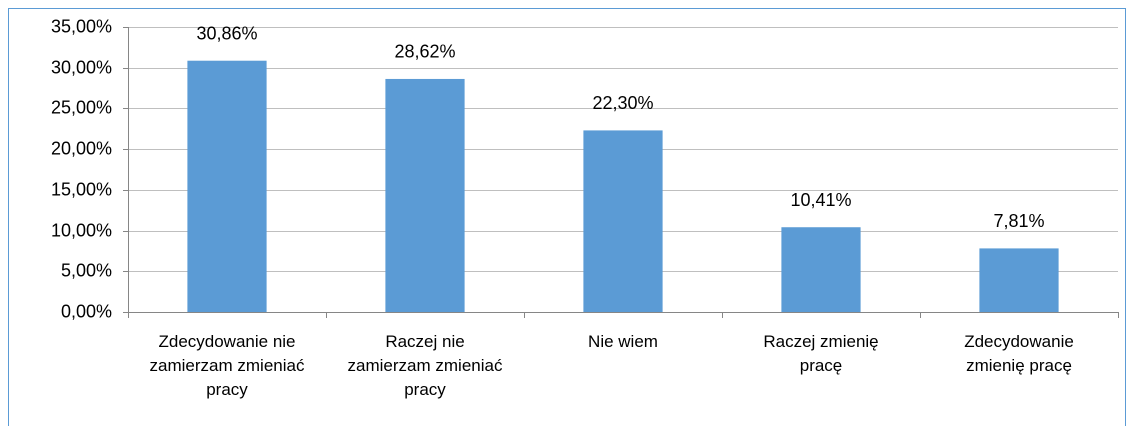  I want to click on y-tick-label: 35,00%, so click(81, 26).